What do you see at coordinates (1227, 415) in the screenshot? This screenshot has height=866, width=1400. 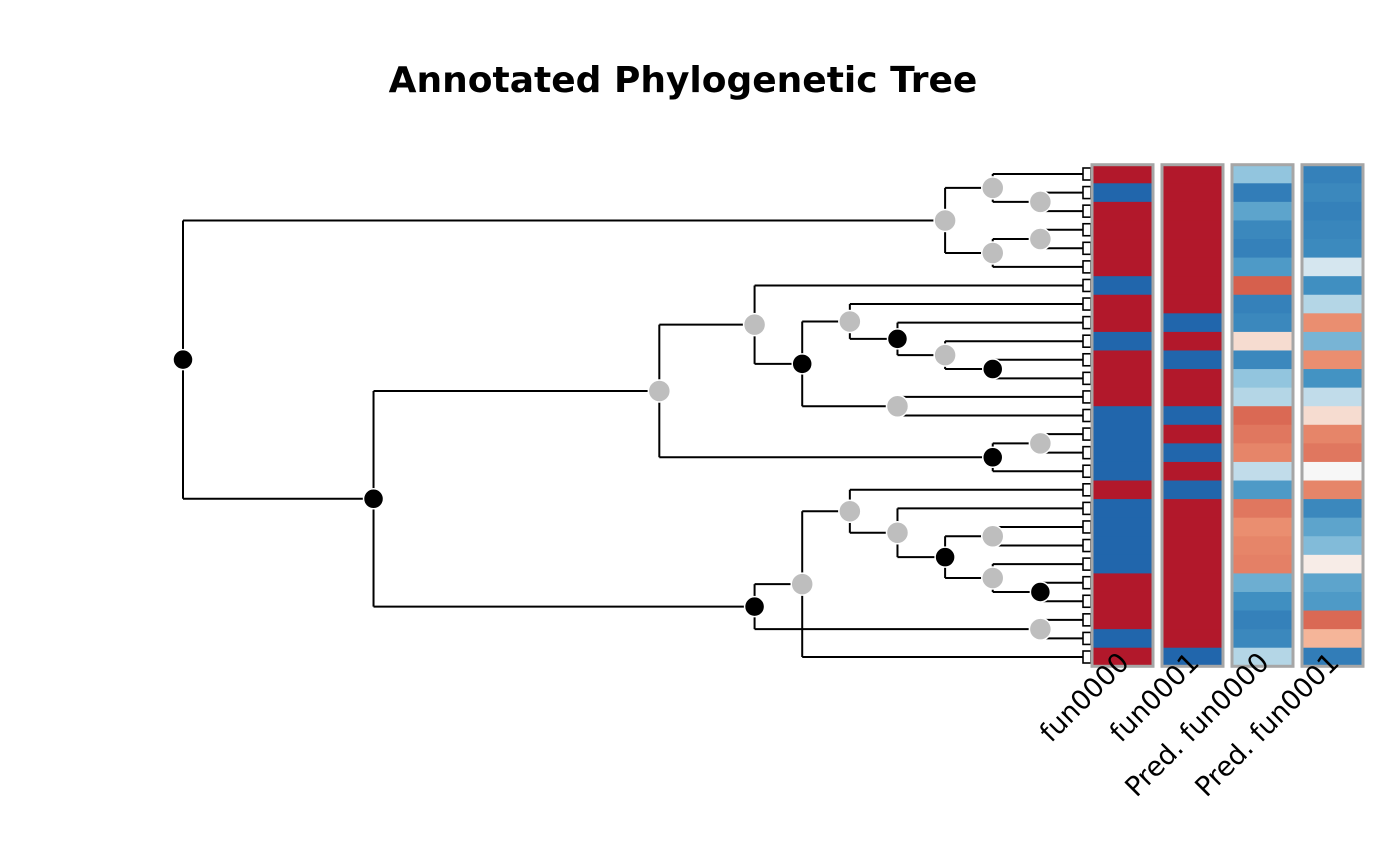 I see `heatmap` at bounding box center [1227, 415].